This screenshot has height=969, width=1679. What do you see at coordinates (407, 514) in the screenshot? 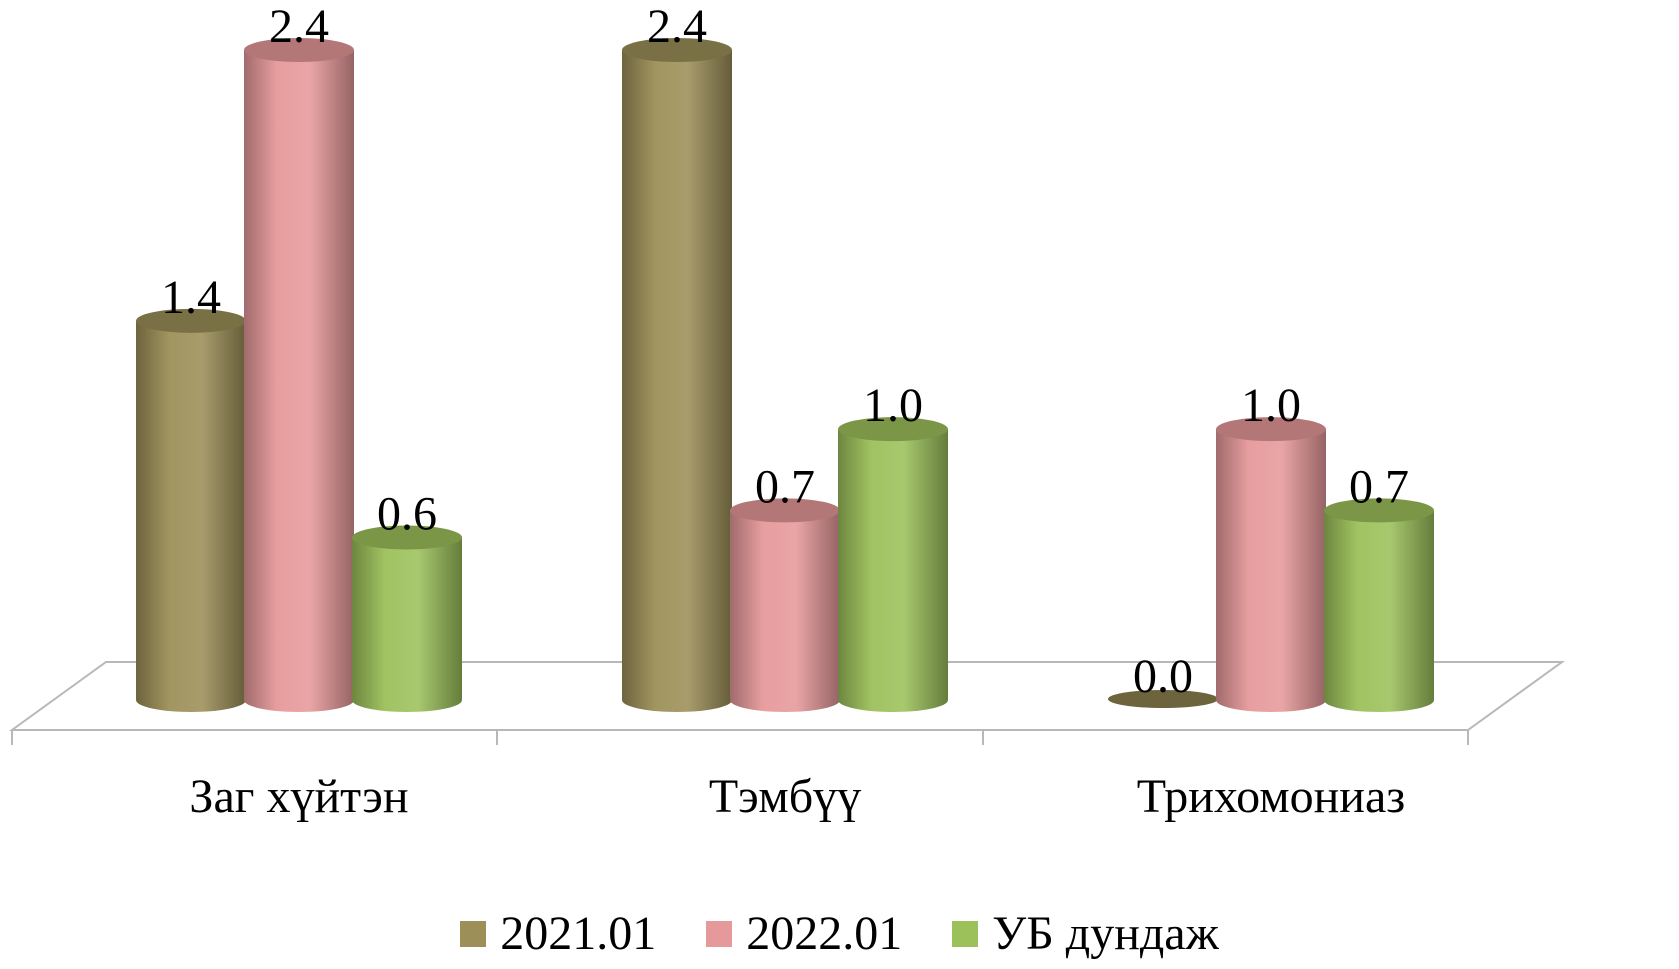
I see `data-label: 0.6` at bounding box center [407, 514].